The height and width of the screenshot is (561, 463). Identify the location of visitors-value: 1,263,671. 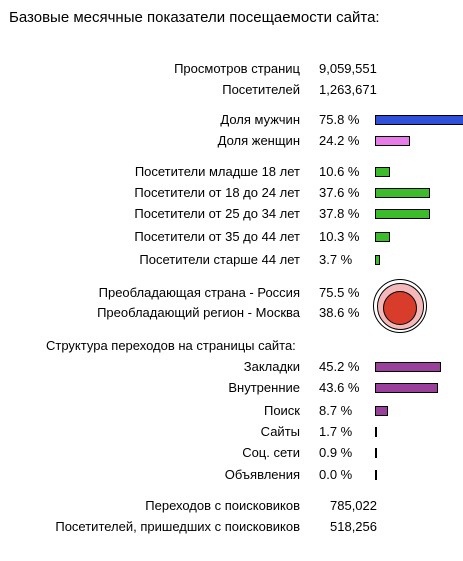
(348, 89).